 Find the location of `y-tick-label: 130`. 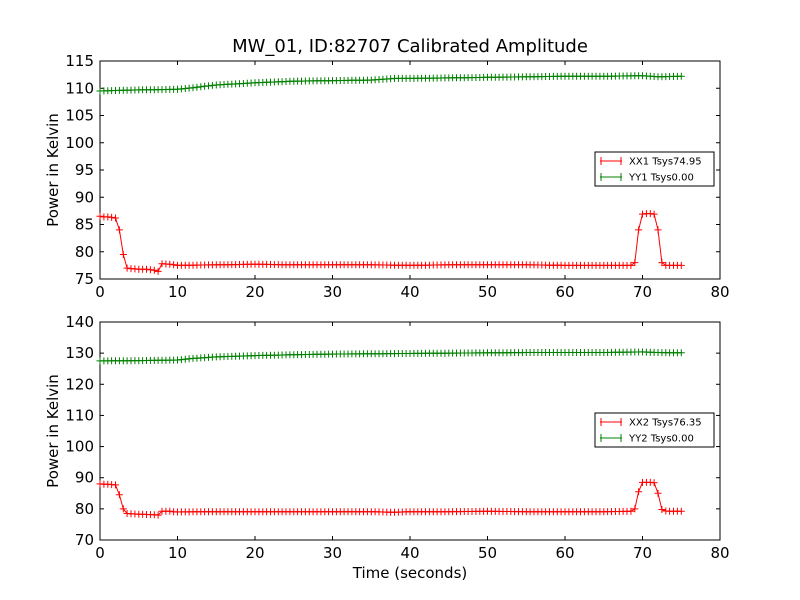

y-tick-label: 130 is located at coordinates (79, 353).